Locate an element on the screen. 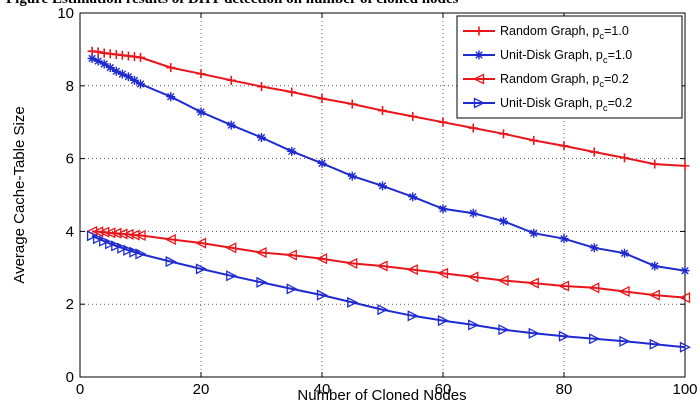 This screenshot has width=700, height=405. y-tick-label: 8 is located at coordinates (70, 86).